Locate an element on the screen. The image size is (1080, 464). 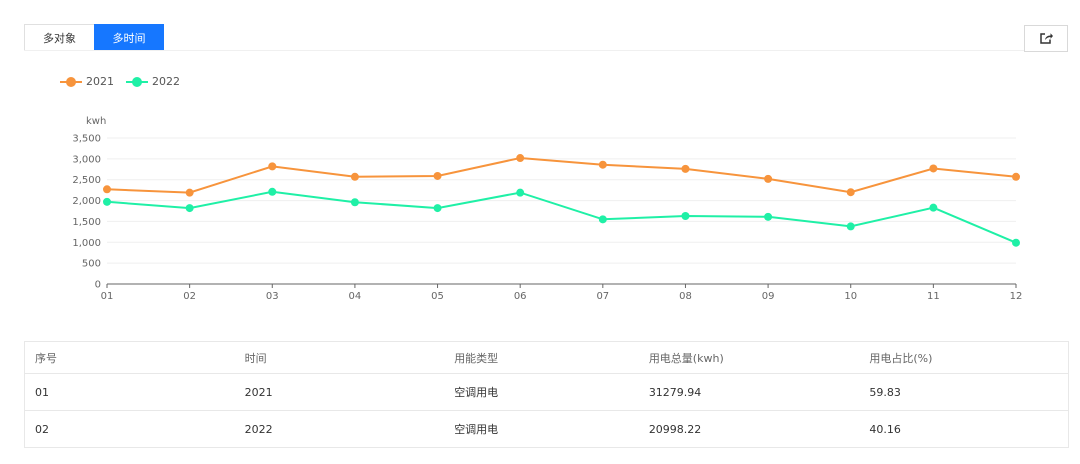
series-line-2021 is located at coordinates (561, 175).